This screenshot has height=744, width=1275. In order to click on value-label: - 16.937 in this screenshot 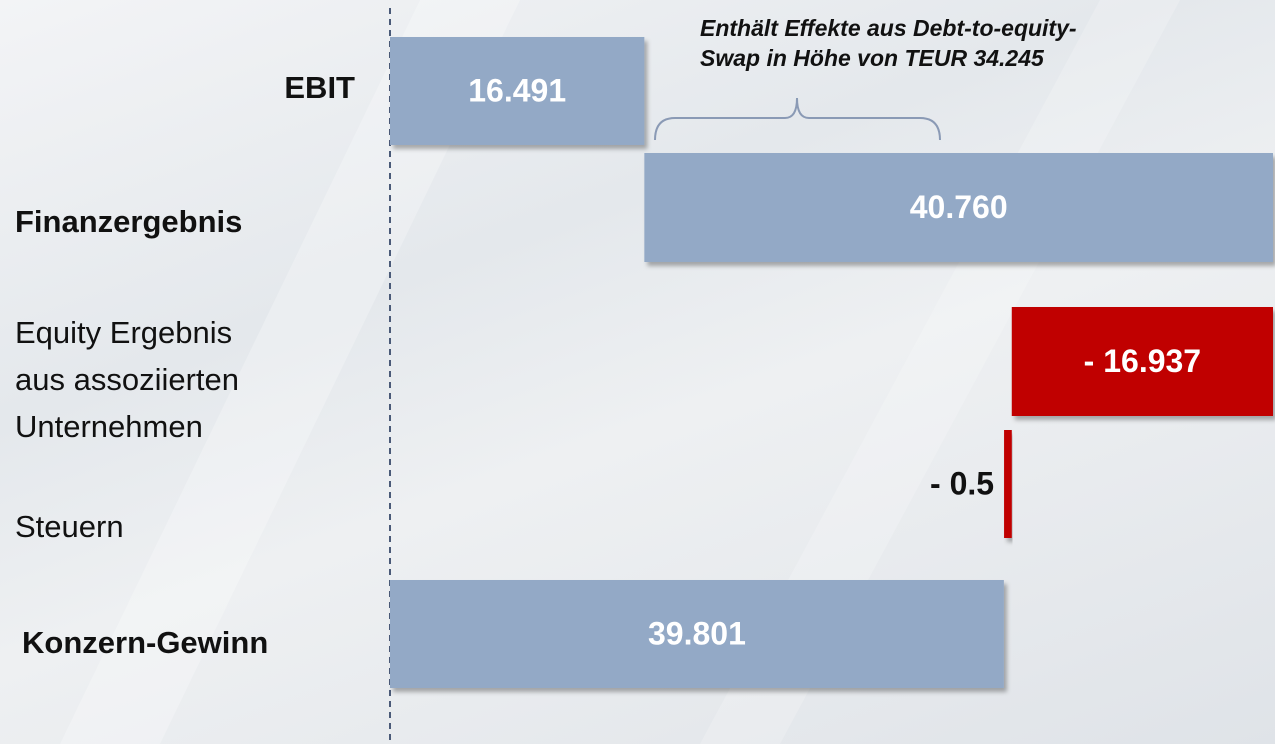, I will do `click(1142, 361)`.